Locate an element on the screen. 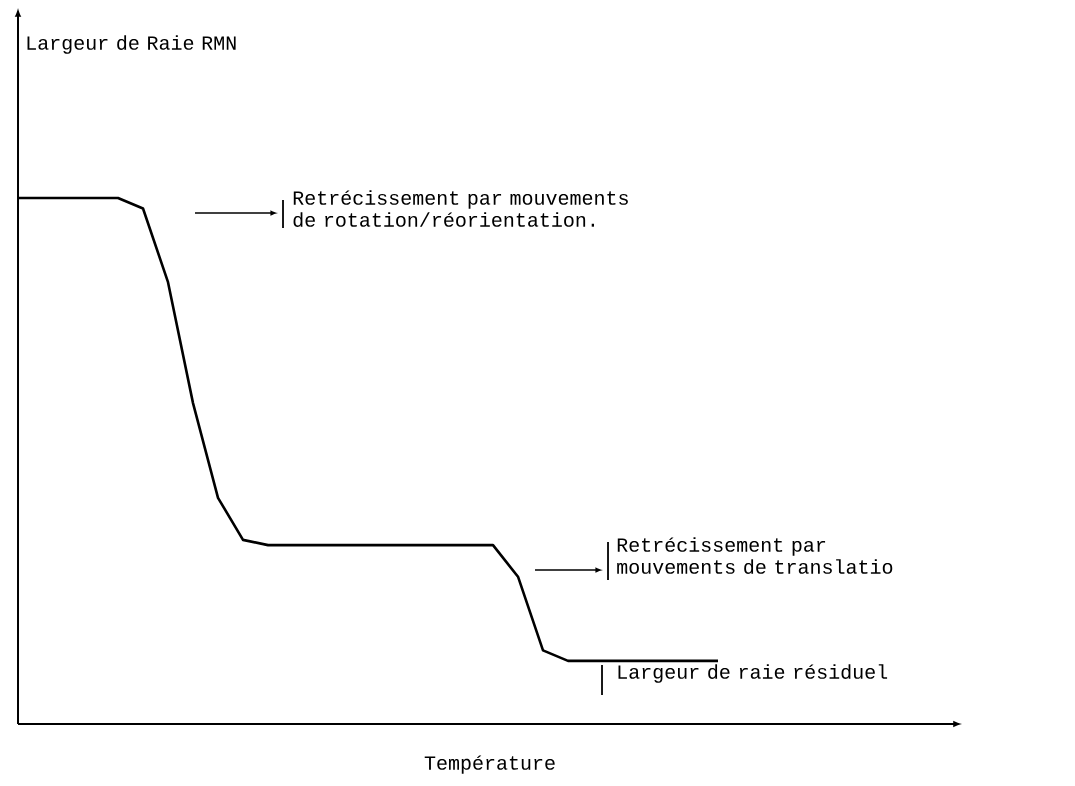 The height and width of the screenshot is (786, 1075). annotation: Retrécissement par mouvements de translatio is located at coordinates (755, 555).